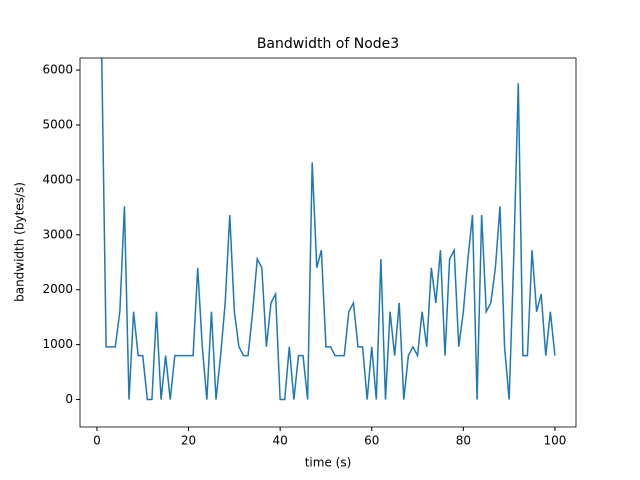 The image size is (640, 480). What do you see at coordinates (279, 441) in the screenshot?
I see `x-tick-label: 40` at bounding box center [279, 441].